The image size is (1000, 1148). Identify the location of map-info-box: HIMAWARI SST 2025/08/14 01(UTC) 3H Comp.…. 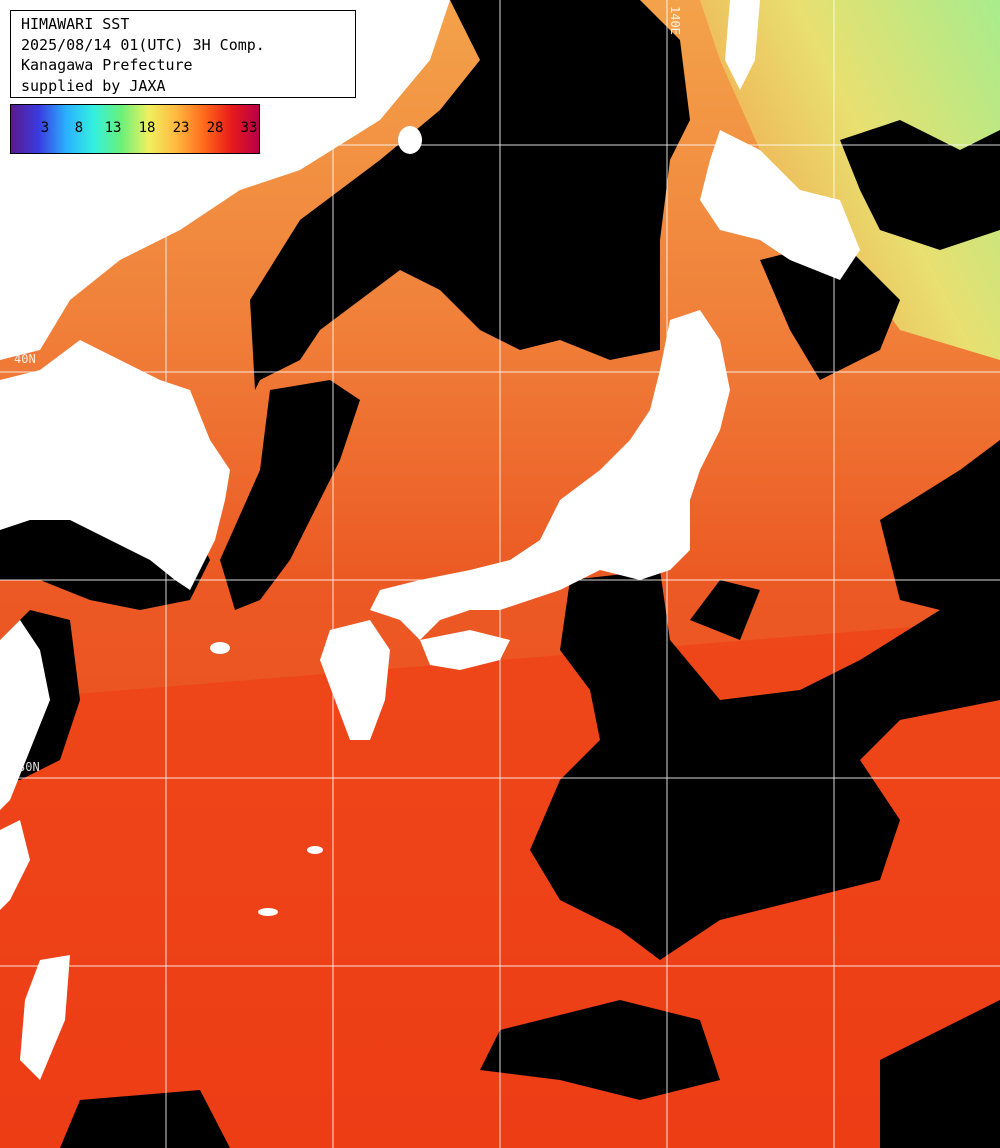
(183, 54).